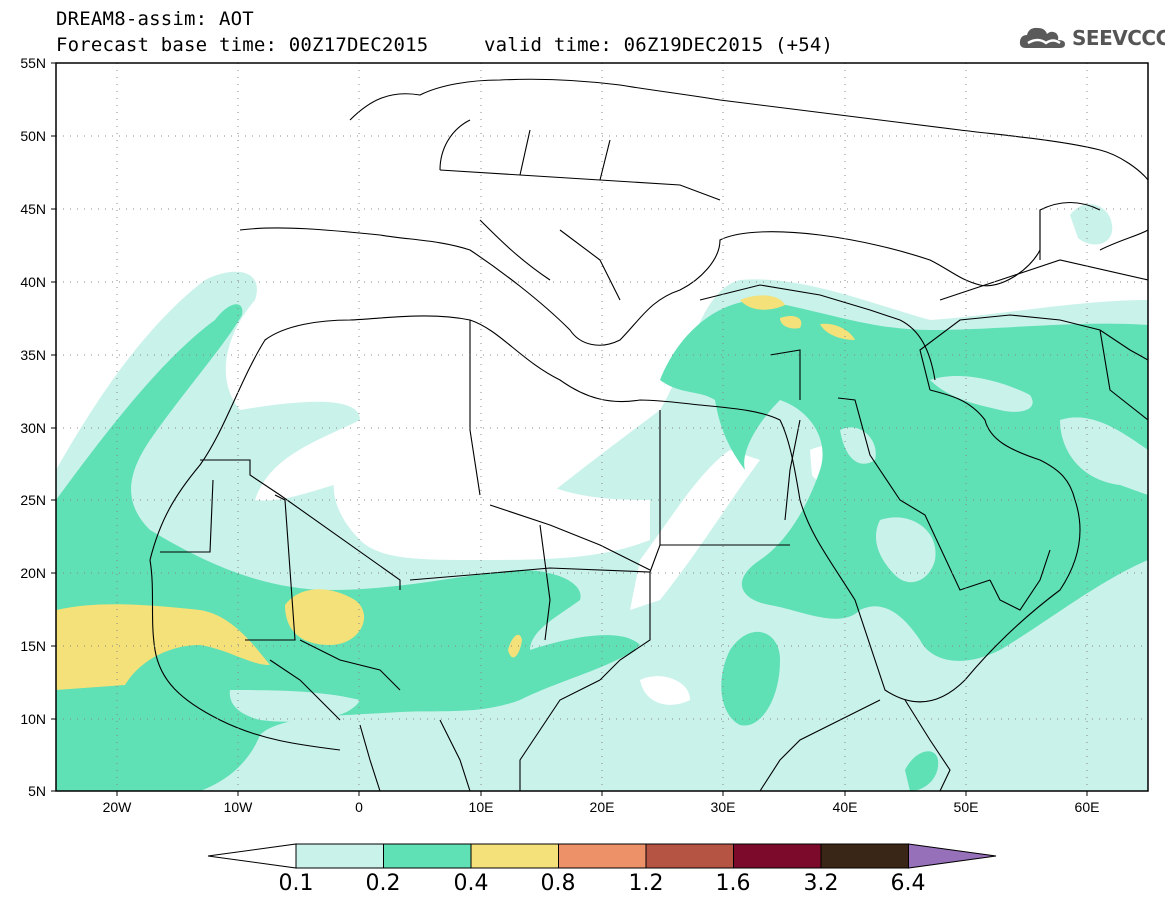 The width and height of the screenshot is (1165, 905). What do you see at coordinates (155, 19) in the screenshot?
I see `map-title: DREAM8-assim: AOT` at bounding box center [155, 19].